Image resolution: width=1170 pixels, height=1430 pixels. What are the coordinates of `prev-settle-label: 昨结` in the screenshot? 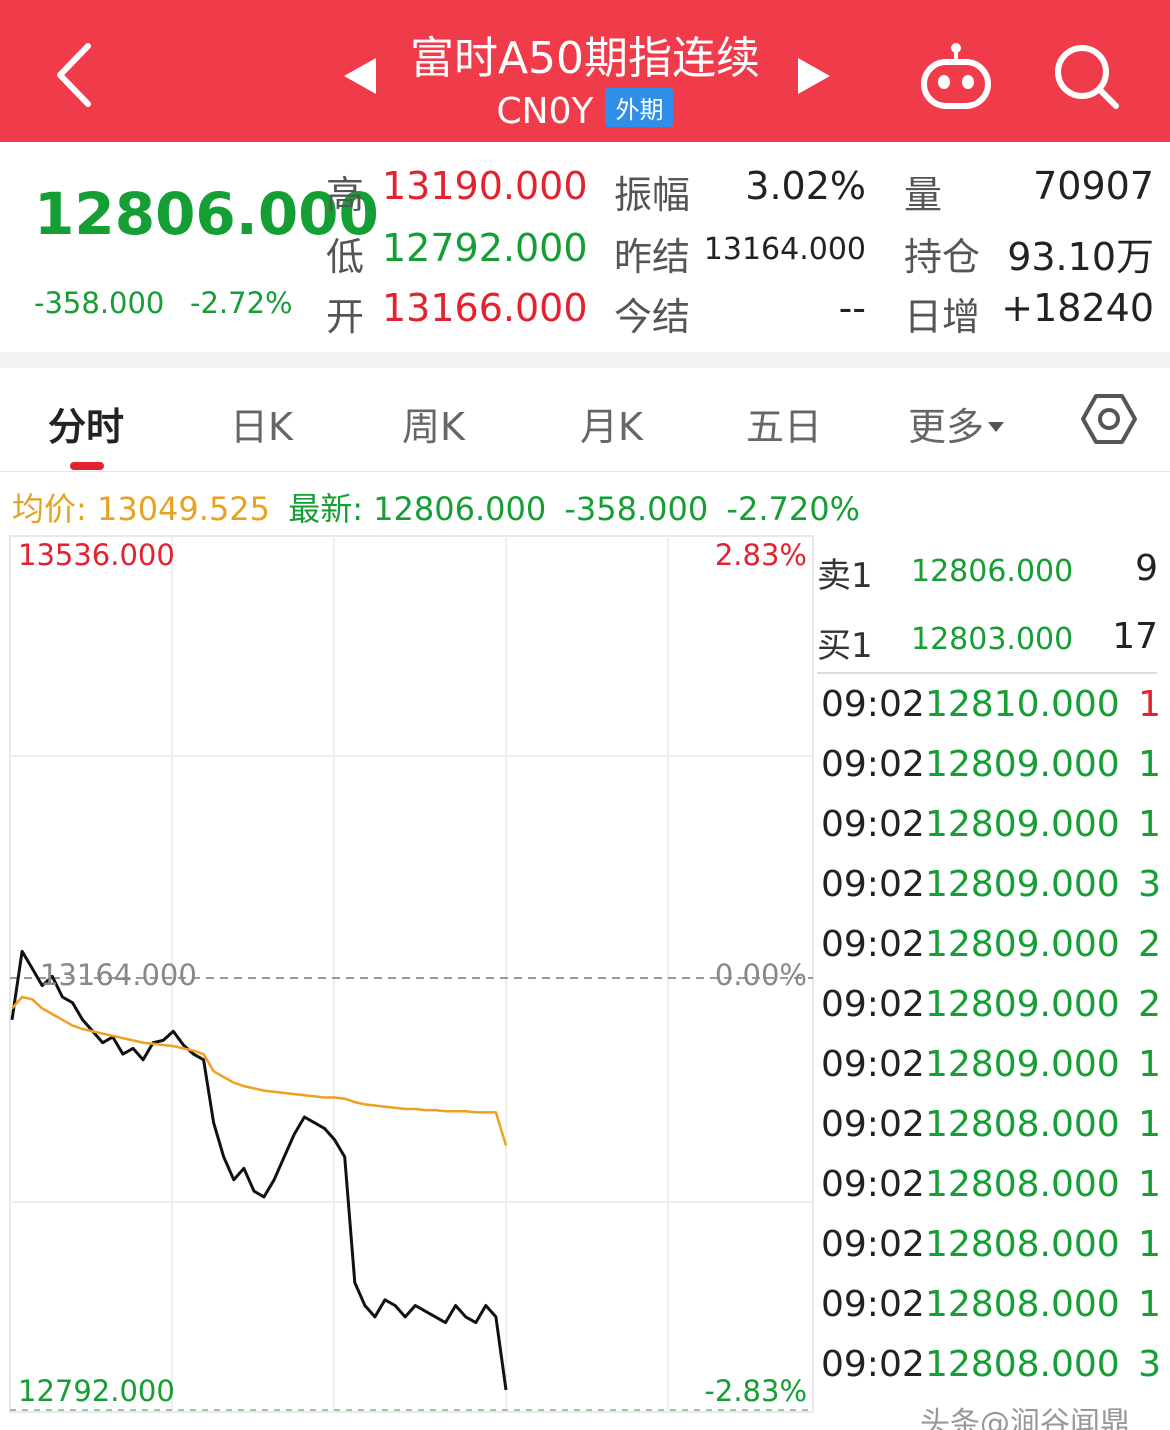 It's located at (652, 257).